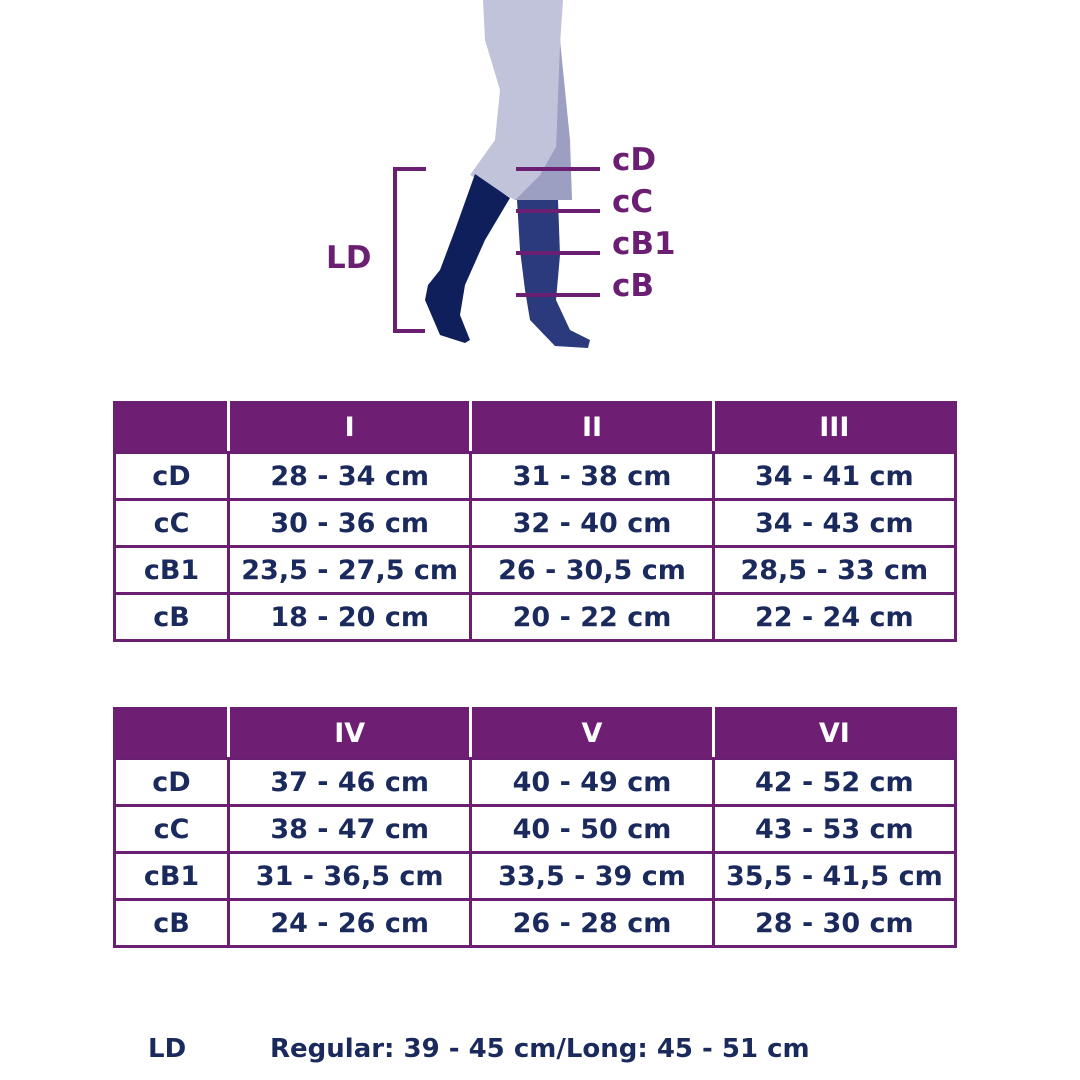 The height and width of the screenshot is (1080, 1080). Describe the element at coordinates (592, 427) in the screenshot. I see `header-cell: II` at that location.